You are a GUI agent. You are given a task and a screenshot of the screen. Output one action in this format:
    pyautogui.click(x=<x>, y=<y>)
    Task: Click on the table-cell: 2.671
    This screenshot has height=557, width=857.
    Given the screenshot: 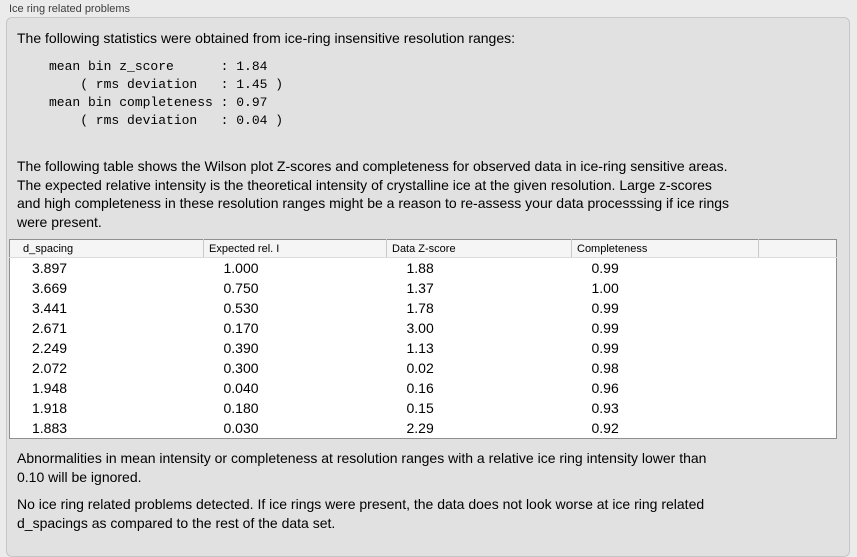 What is the action you would take?
    pyautogui.click(x=50, y=328)
    